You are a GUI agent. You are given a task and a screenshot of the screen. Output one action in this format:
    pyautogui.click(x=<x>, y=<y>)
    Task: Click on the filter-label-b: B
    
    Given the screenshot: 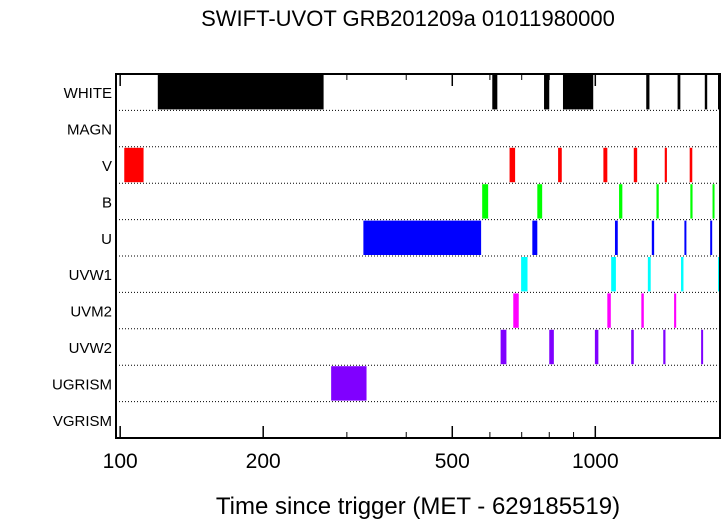 What is the action you would take?
    pyautogui.click(x=107, y=202)
    